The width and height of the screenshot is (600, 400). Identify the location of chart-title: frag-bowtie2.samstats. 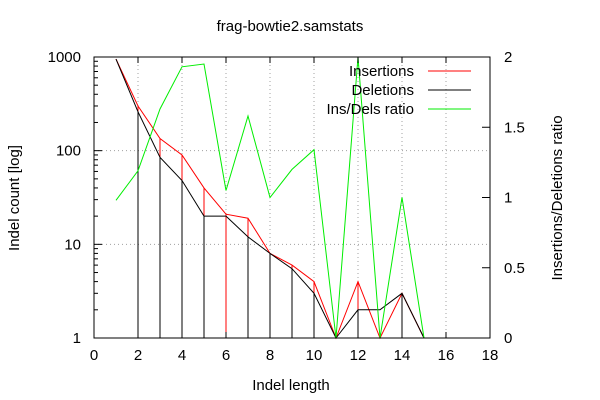
(290, 26).